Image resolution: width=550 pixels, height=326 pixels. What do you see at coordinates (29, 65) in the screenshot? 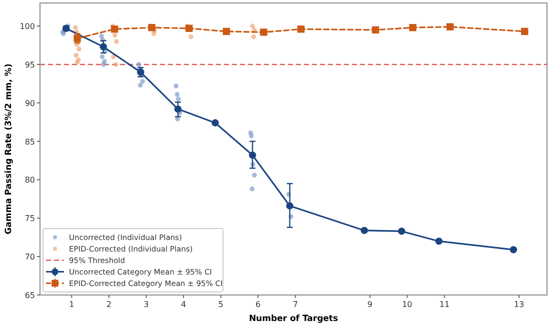
I see `y-tick-label: 95` at bounding box center [29, 65].